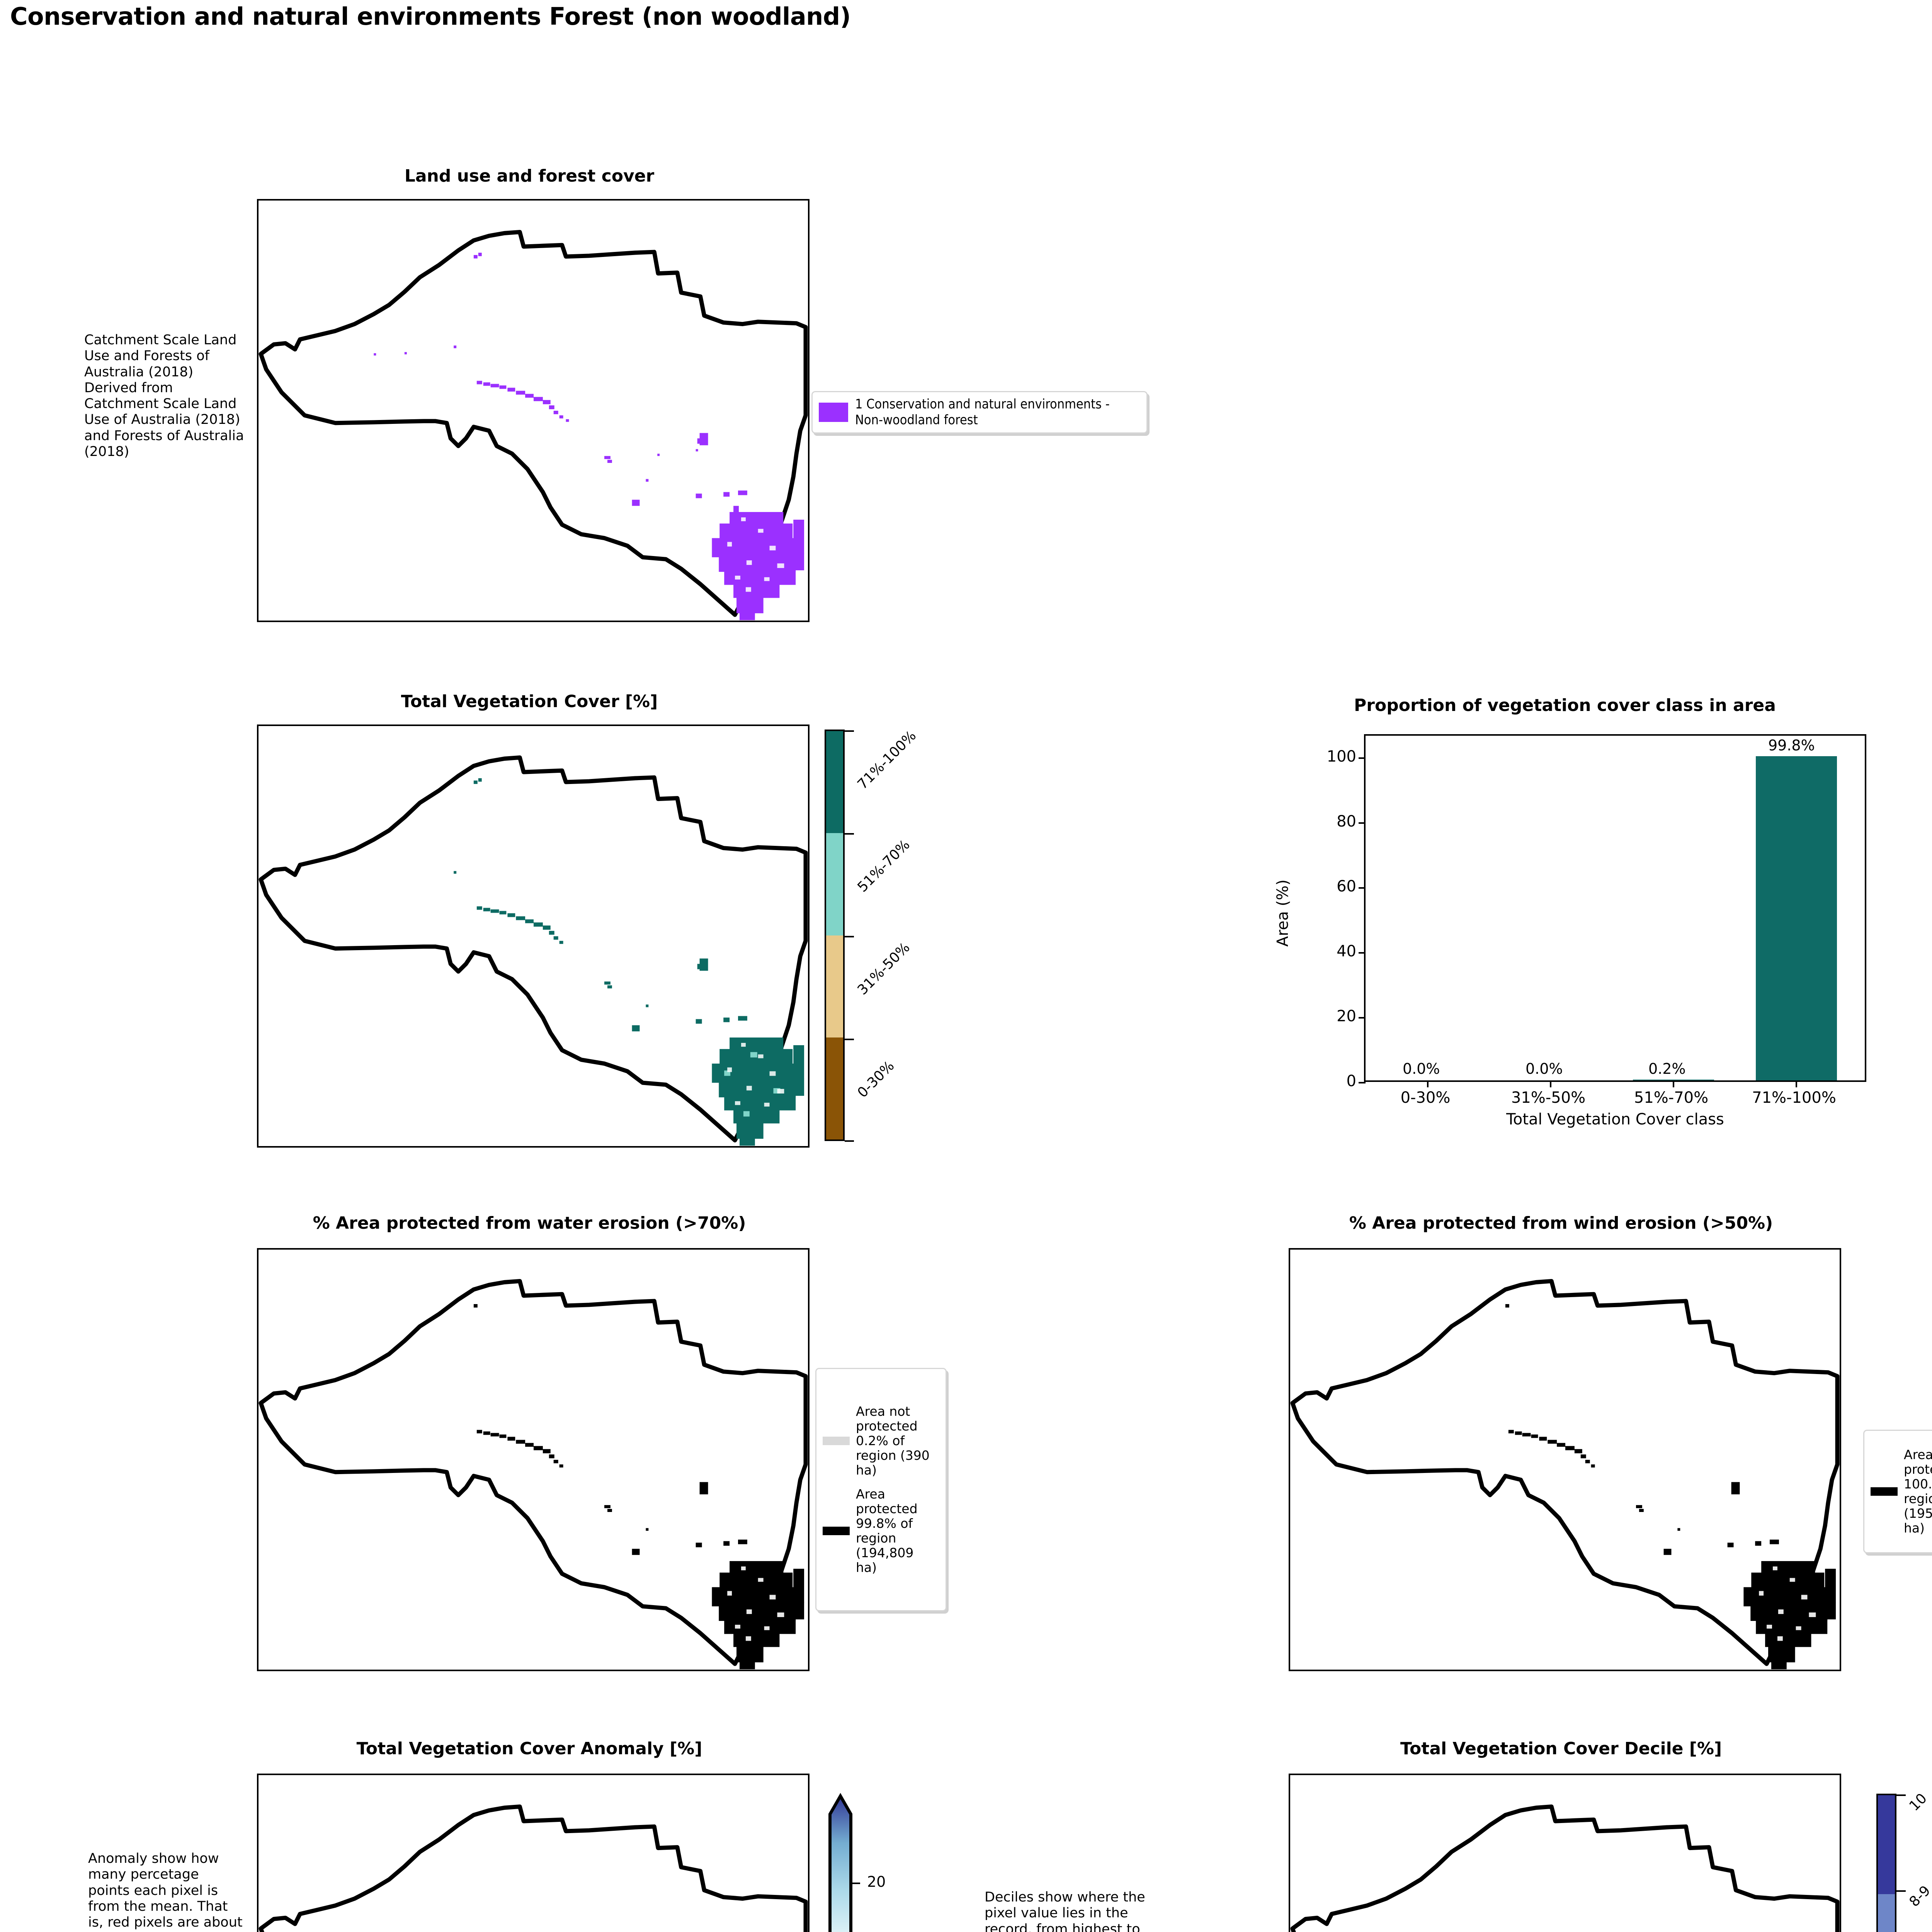 The height and width of the screenshot is (1932, 1932). What do you see at coordinates (533, 1460) in the screenshot?
I see `map-water-erosion` at bounding box center [533, 1460].